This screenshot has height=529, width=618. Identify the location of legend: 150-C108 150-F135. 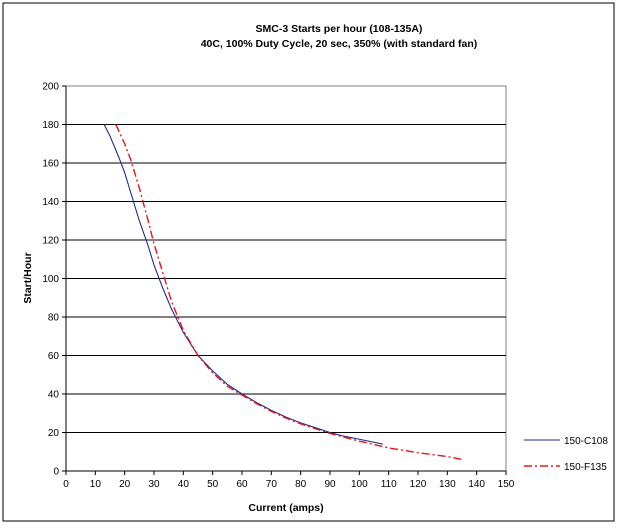
(566, 454).